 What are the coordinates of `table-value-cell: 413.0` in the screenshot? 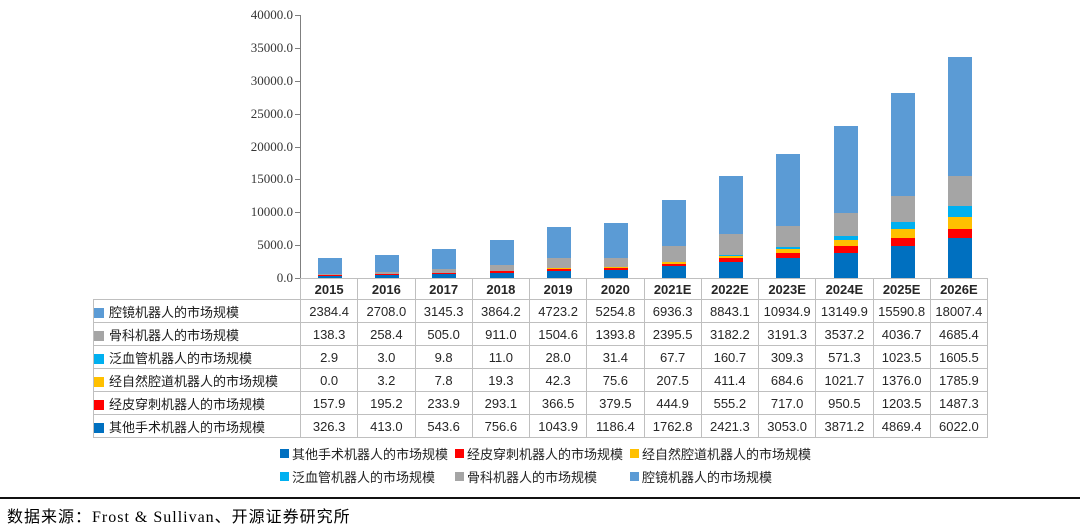 It's located at (386, 426).